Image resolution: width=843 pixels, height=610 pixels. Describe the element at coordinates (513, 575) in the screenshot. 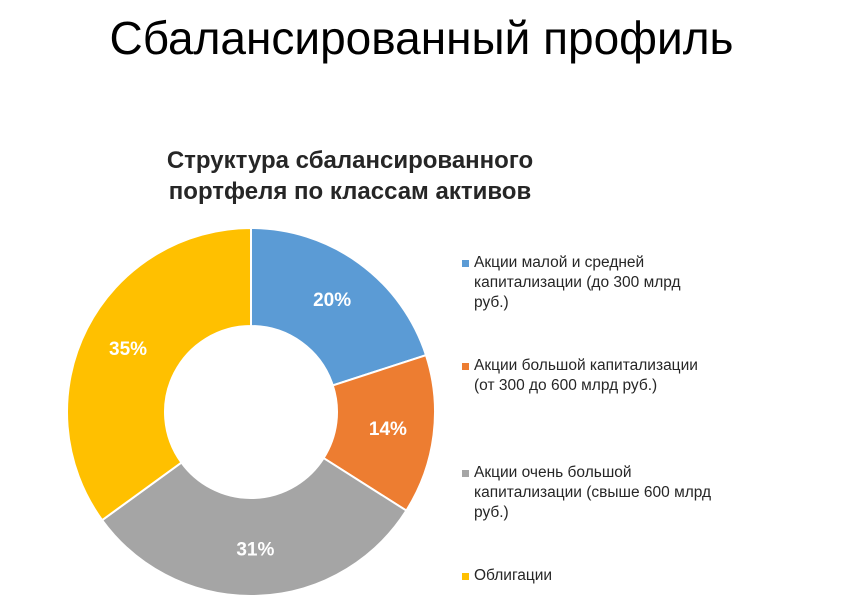

I see `legend-label: Облигации` at that location.